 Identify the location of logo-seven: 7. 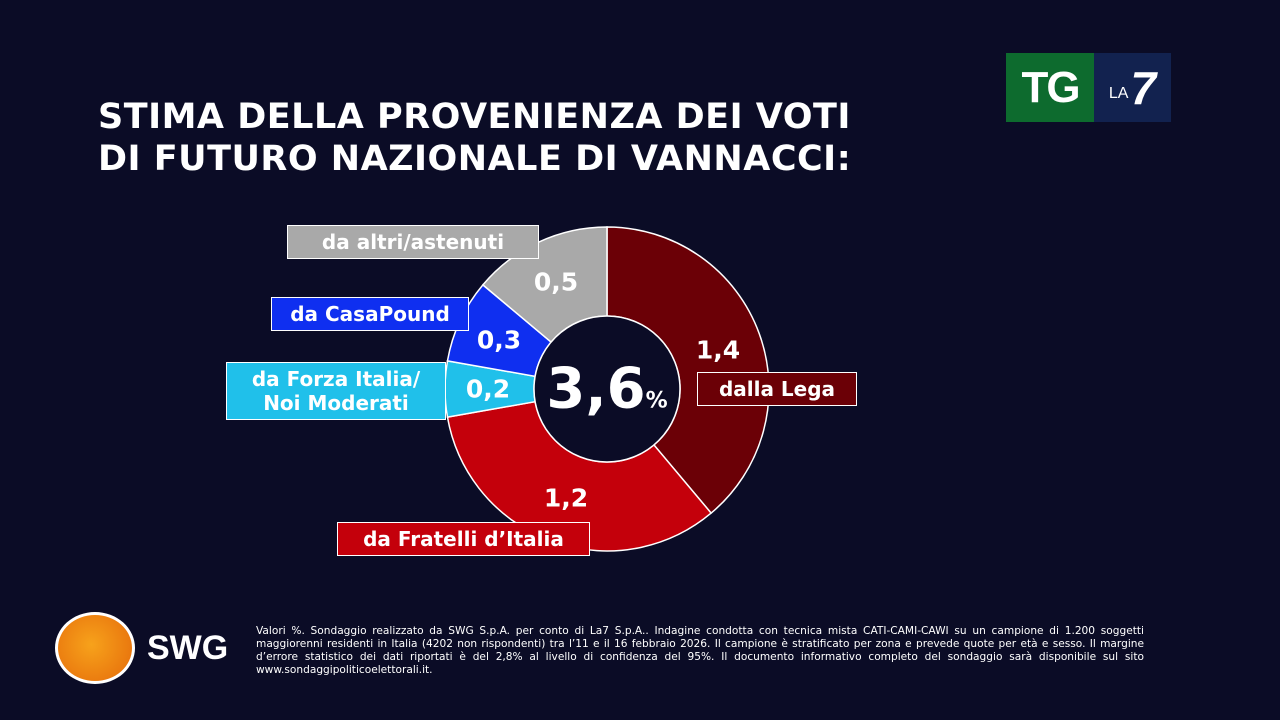
(1143, 87).